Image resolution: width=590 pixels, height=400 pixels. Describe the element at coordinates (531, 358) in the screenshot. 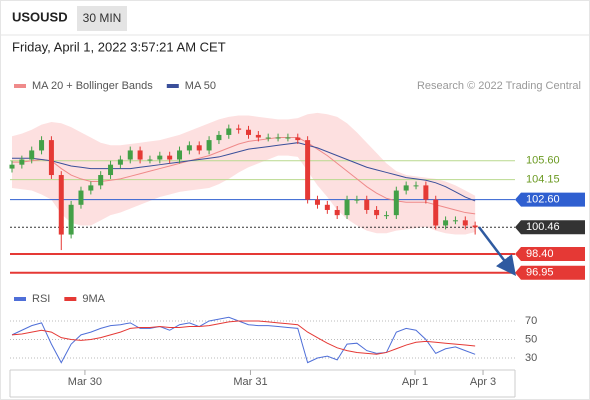

I see `y-tick-label: 30` at that location.